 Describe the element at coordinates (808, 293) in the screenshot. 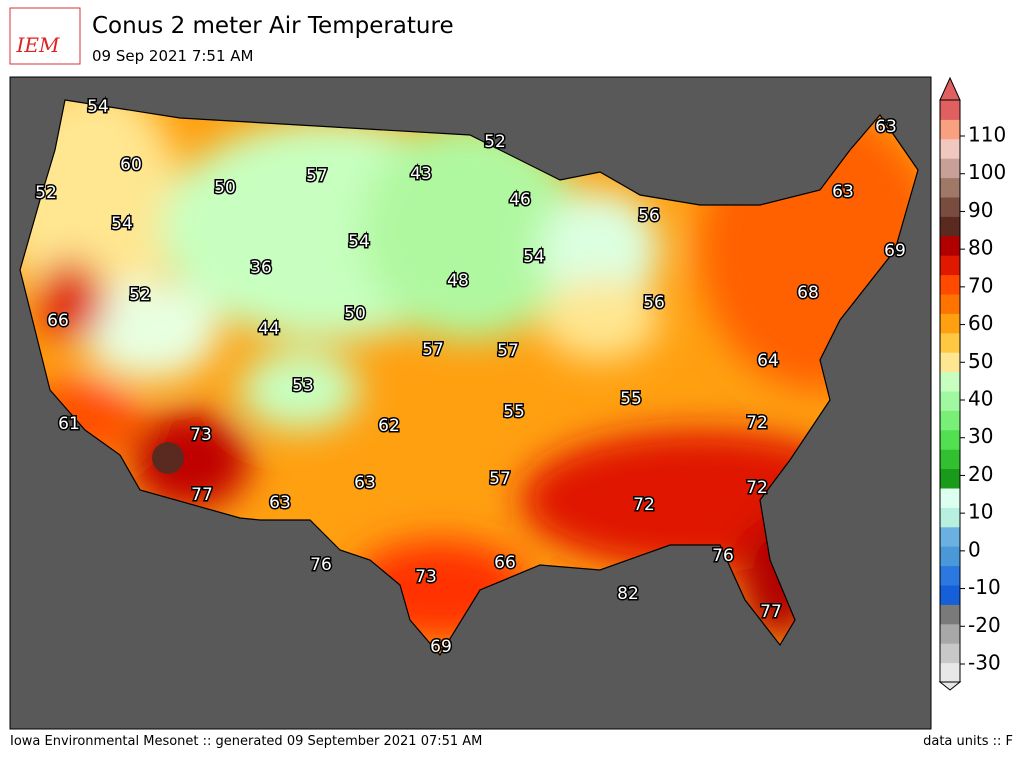

I see `station-label: 68` at that location.